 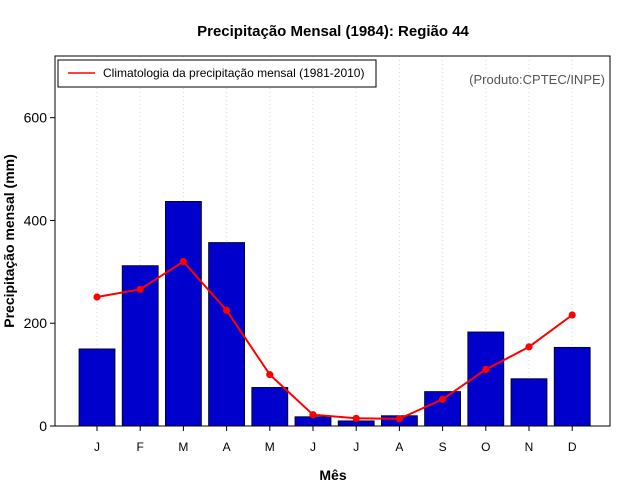 I want to click on x-tick-label-3: A, so click(x=227, y=447).